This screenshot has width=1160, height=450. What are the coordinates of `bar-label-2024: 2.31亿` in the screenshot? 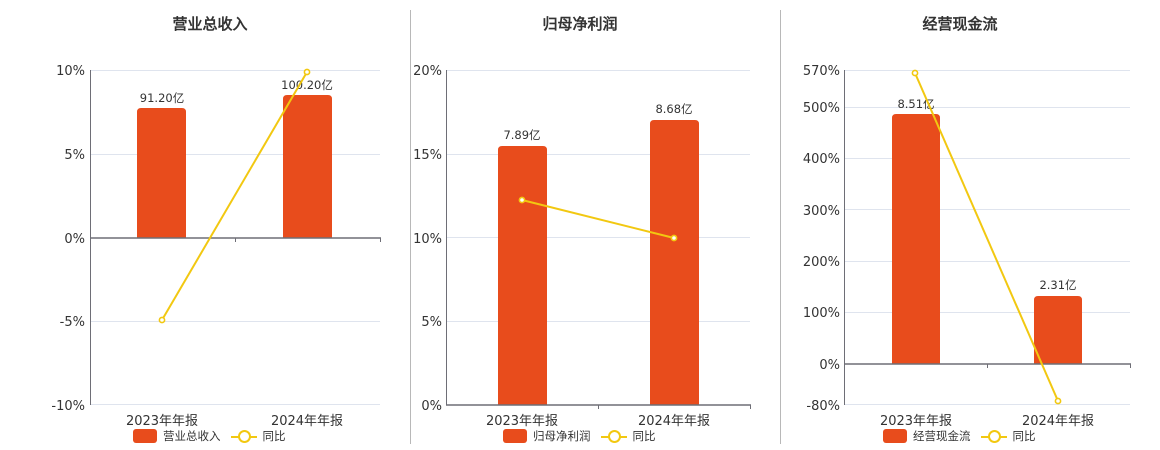 It's located at (1057, 285).